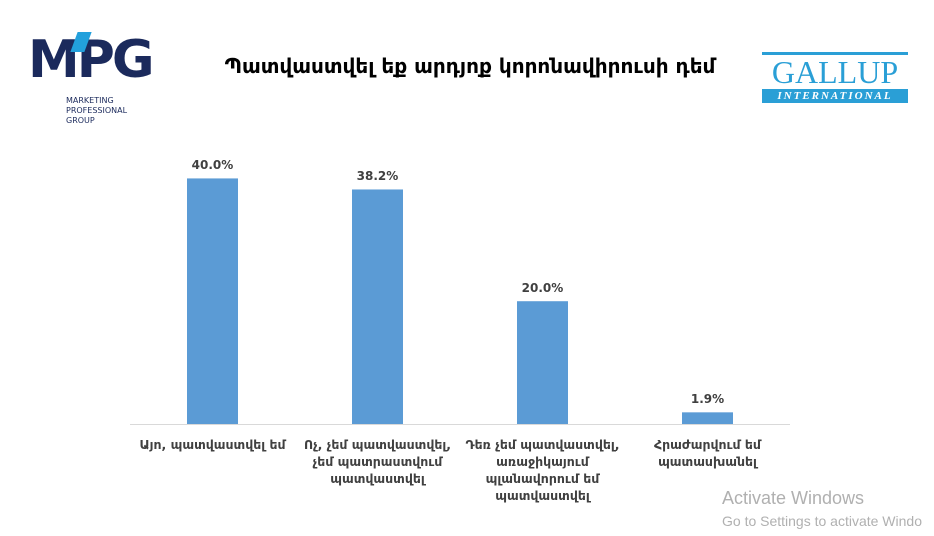 This screenshot has width=934, height=536. Describe the element at coordinates (90, 100) in the screenshot. I see `logo-line: MARKETING` at that location.